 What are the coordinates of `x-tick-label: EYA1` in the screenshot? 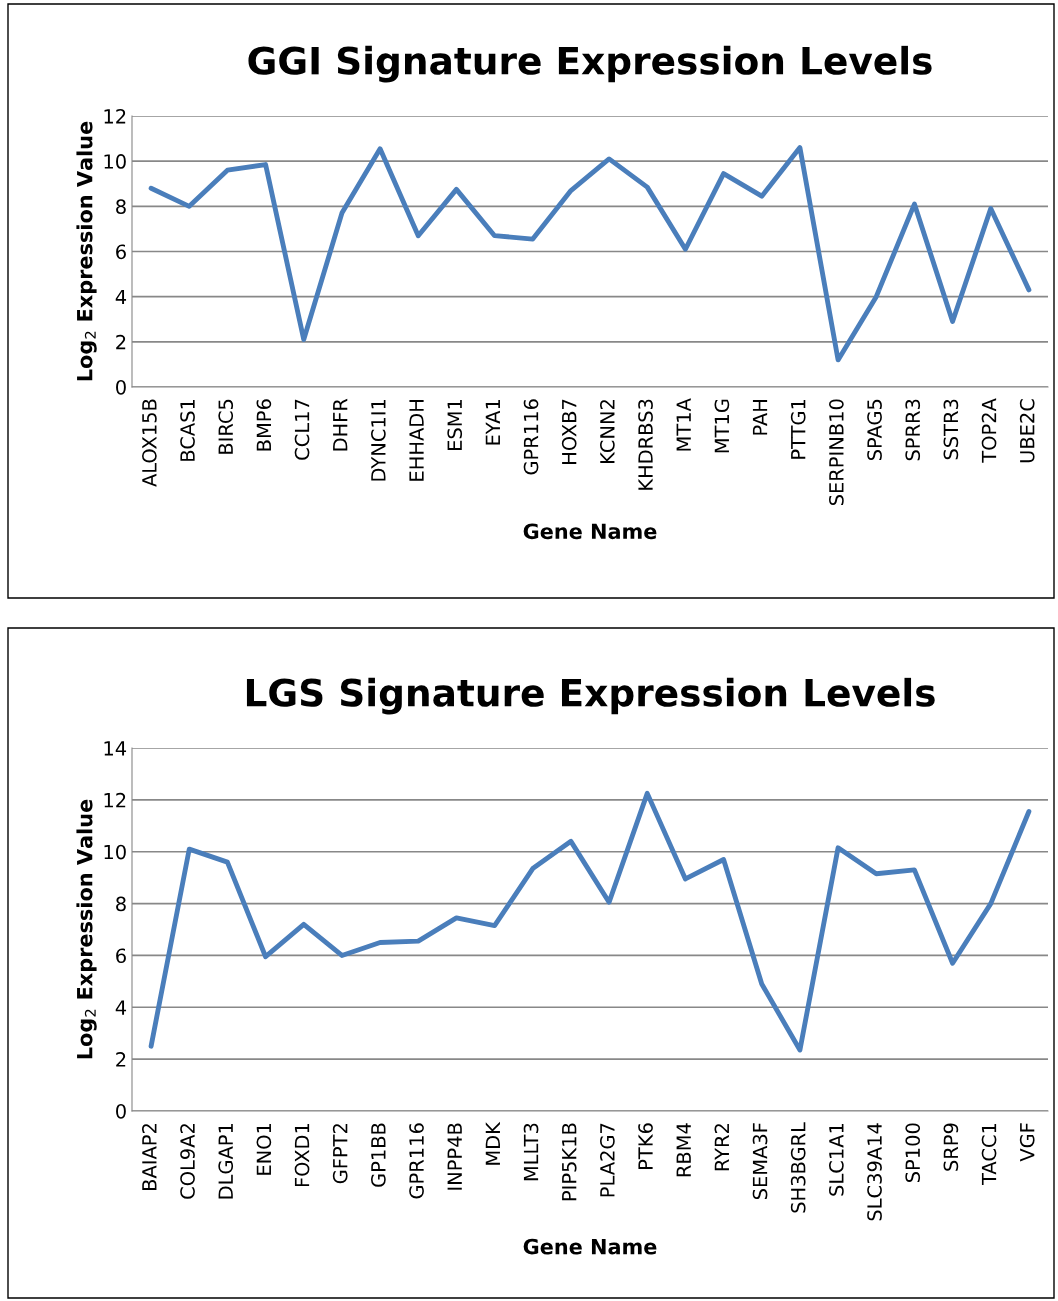 It's located at (492, 422).